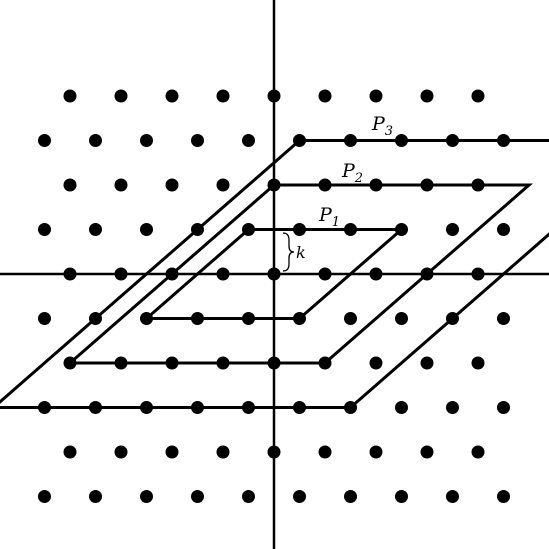 This screenshot has height=549, width=549. I want to click on label-p3: P3, so click(382, 126).